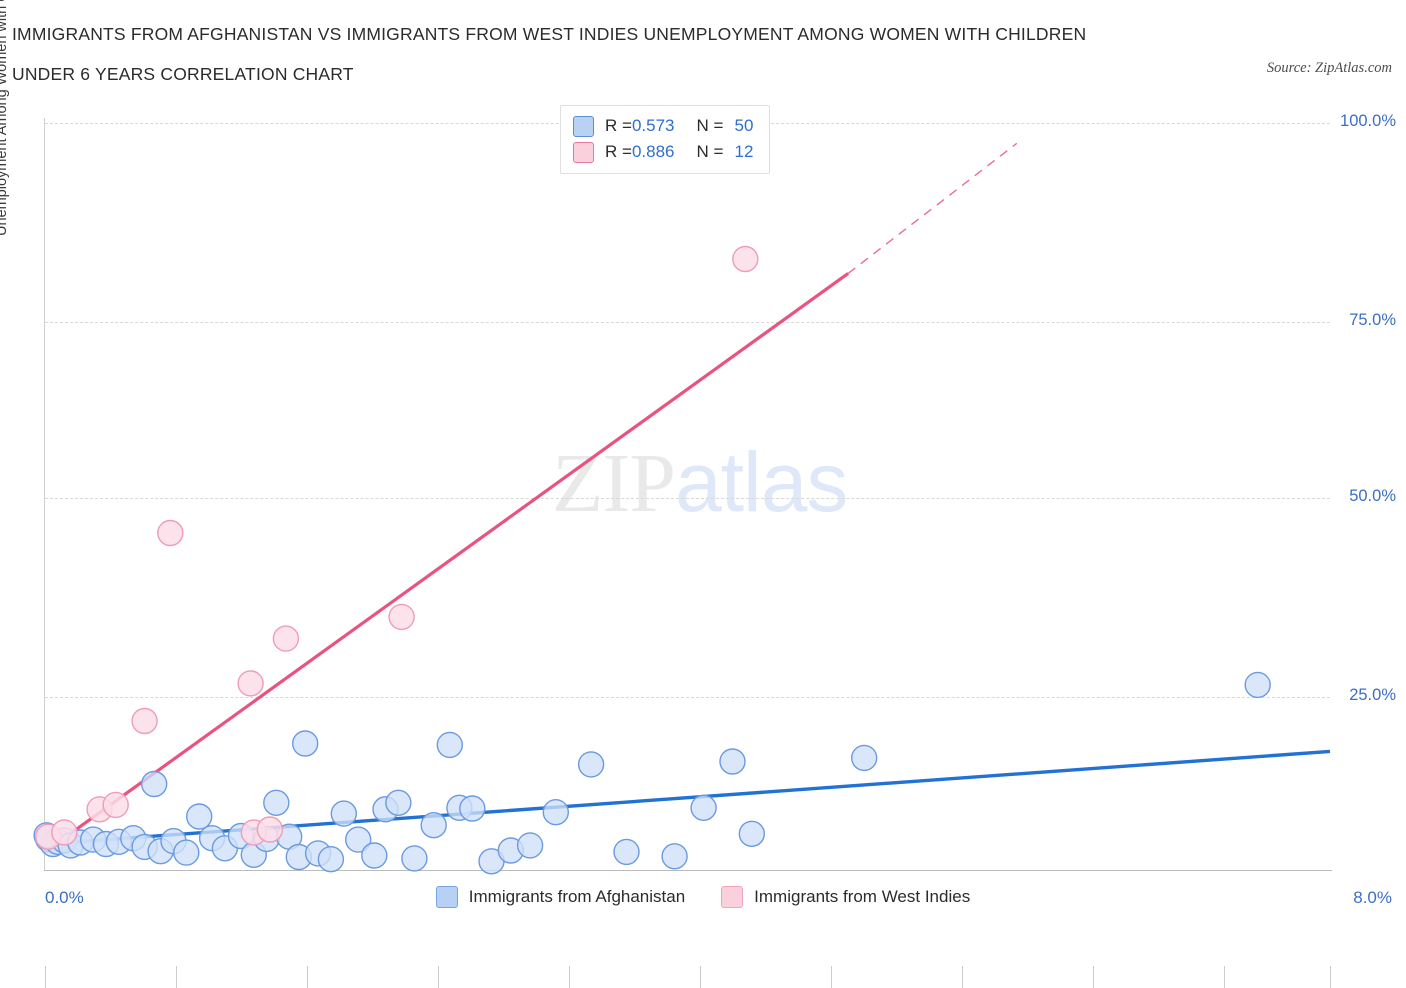  What do you see at coordinates (183, 74) in the screenshot?
I see `chart-title-line-2: UNDER 6 YEARS CORRELATION CHART` at bounding box center [183, 74].